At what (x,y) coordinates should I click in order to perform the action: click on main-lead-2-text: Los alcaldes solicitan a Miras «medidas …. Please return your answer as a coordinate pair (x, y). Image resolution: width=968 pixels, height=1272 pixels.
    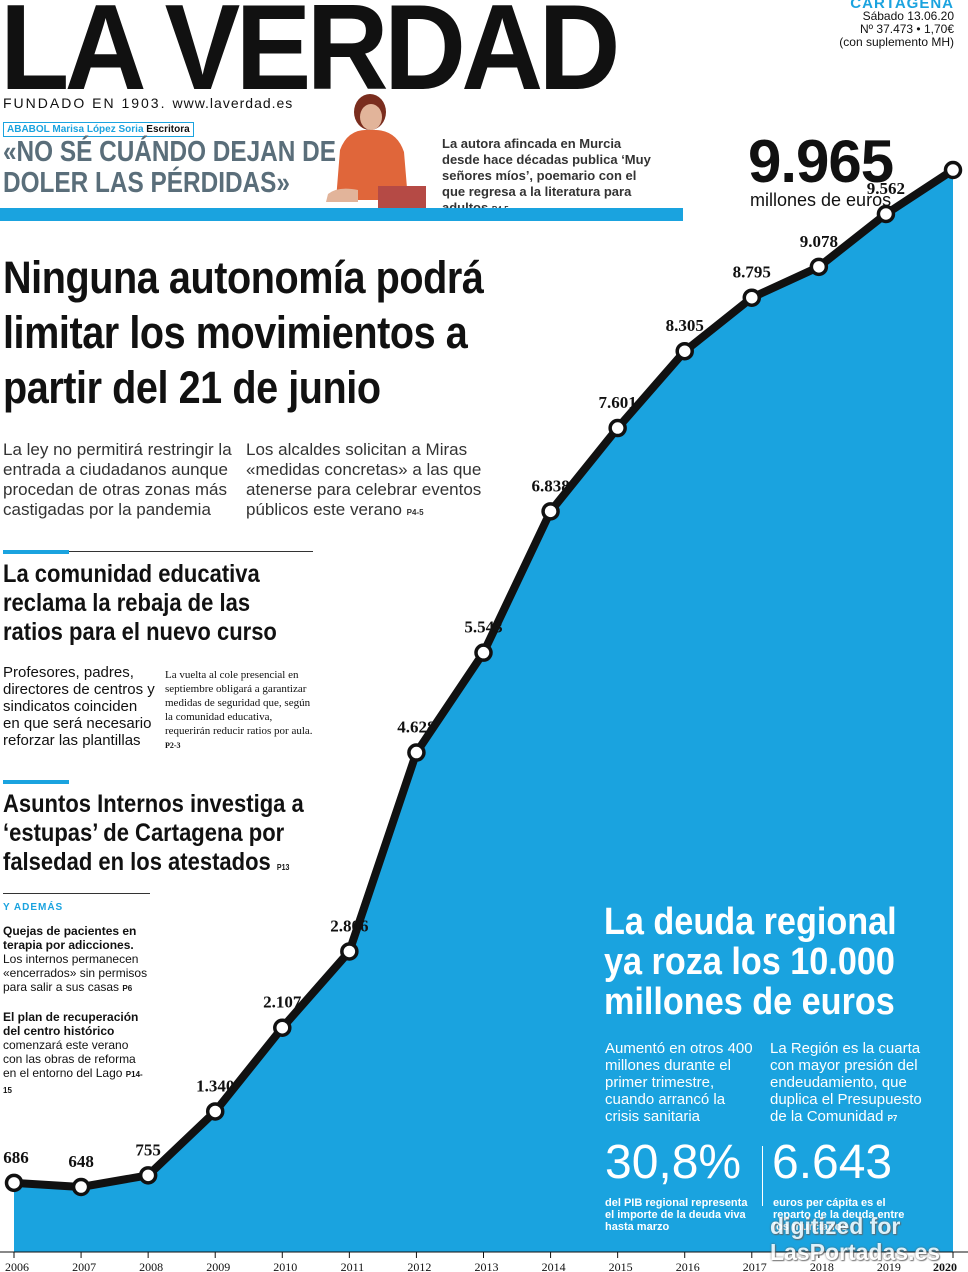
    Looking at the image, I should click on (364, 479).